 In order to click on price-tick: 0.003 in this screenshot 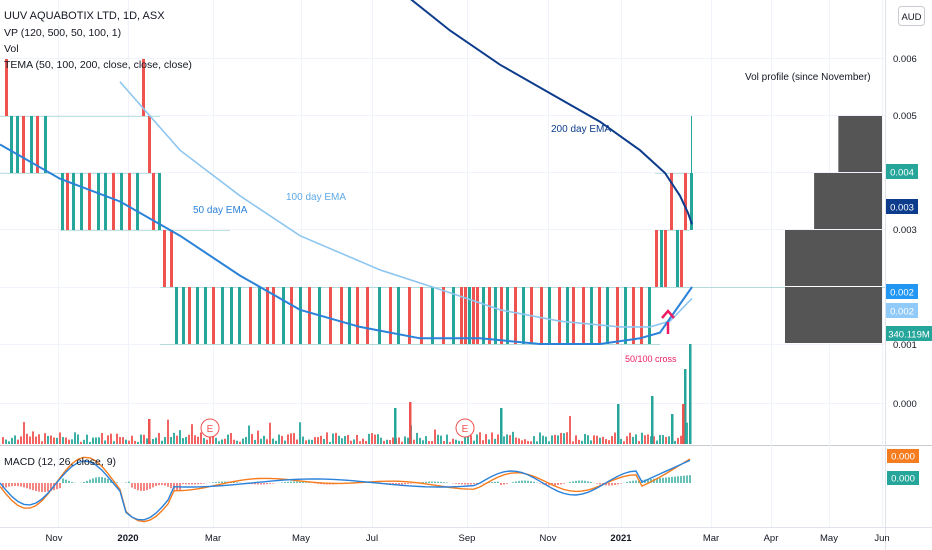, I will do `click(905, 230)`.